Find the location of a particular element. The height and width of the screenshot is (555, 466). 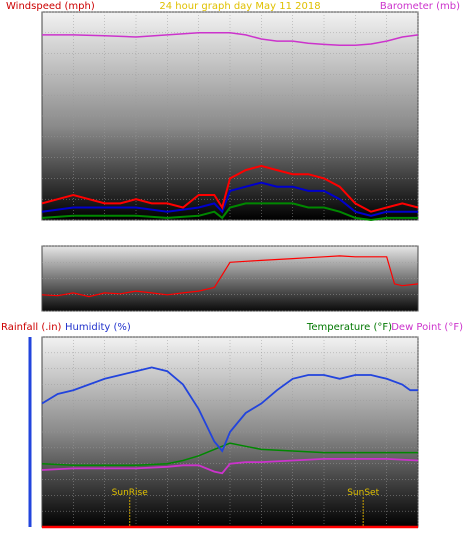

graph-title: 24 hour graph day May 11 2018 is located at coordinates (239, 6).